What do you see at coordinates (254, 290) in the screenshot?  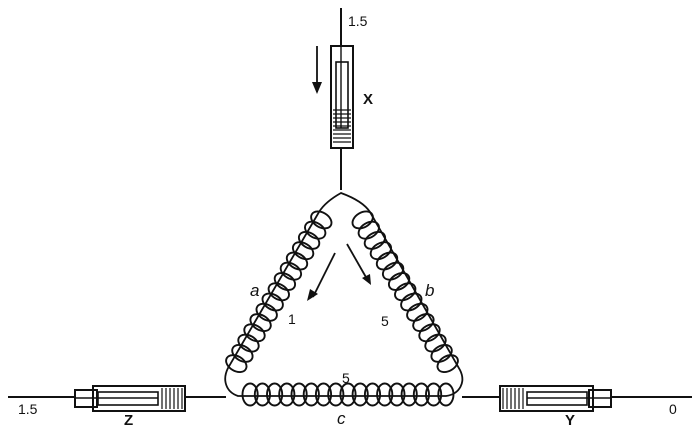 I see `spring-a-label: a` at bounding box center [254, 290].